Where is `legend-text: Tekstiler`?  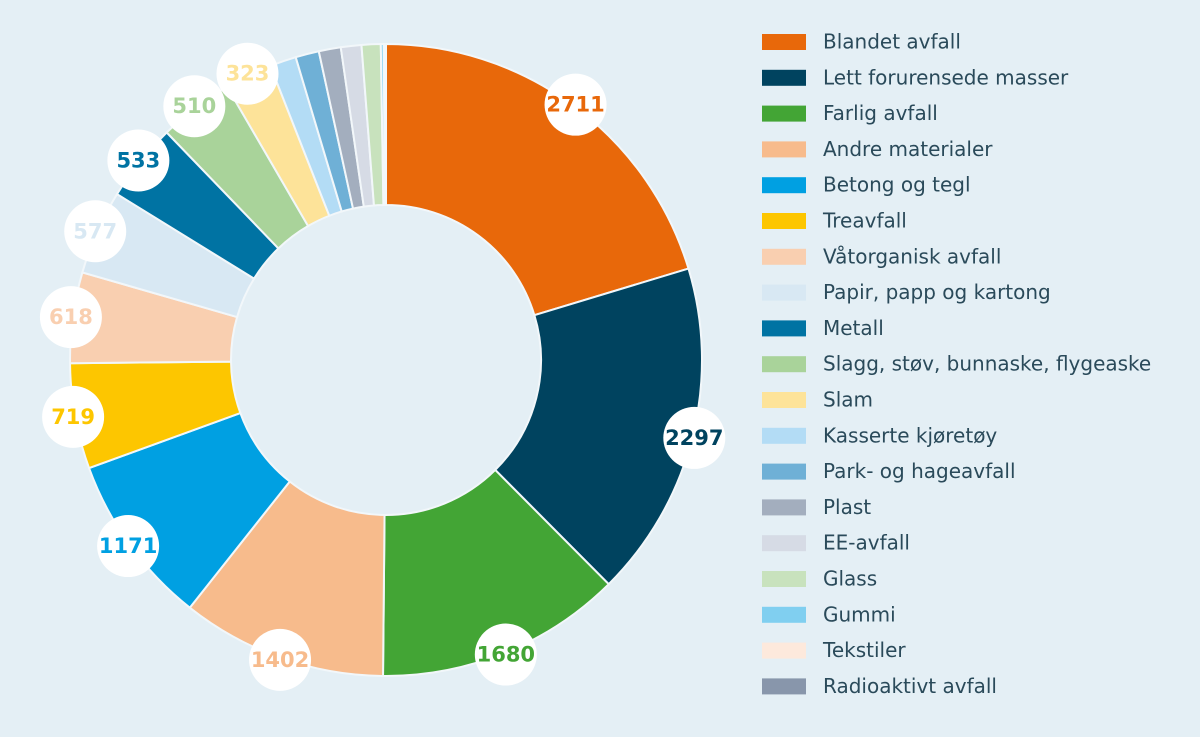 legend-text: Tekstiler is located at coordinates (864, 650).